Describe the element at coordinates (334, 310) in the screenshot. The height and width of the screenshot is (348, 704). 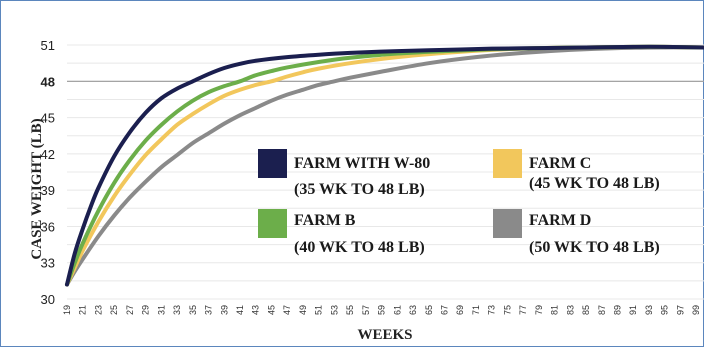
I see `x-tick-label: 53` at that location.